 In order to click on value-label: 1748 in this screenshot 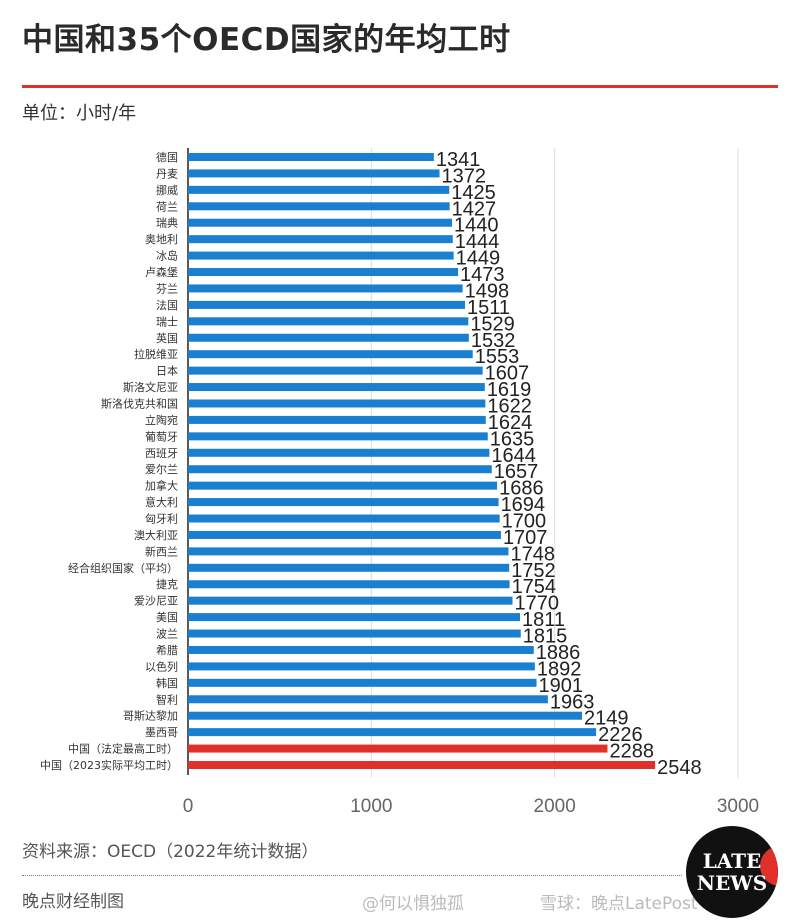, I will do `click(532, 554)`.